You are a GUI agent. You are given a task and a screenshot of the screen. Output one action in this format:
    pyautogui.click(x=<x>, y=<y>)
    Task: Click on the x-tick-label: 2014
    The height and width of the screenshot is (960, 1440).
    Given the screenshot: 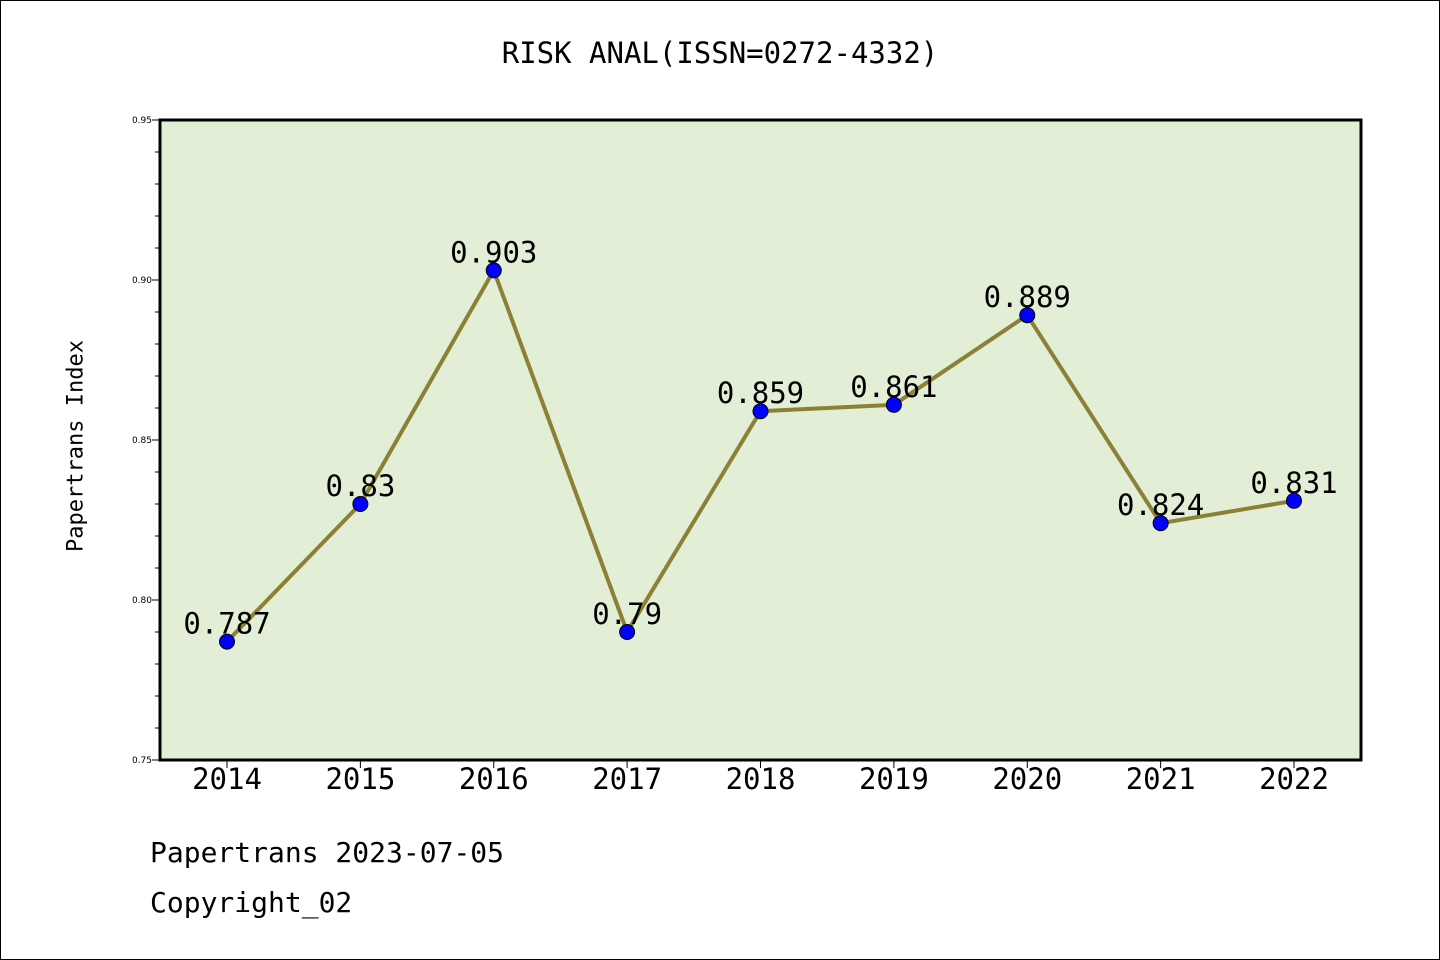 What is the action you would take?
    pyautogui.click(x=227, y=779)
    